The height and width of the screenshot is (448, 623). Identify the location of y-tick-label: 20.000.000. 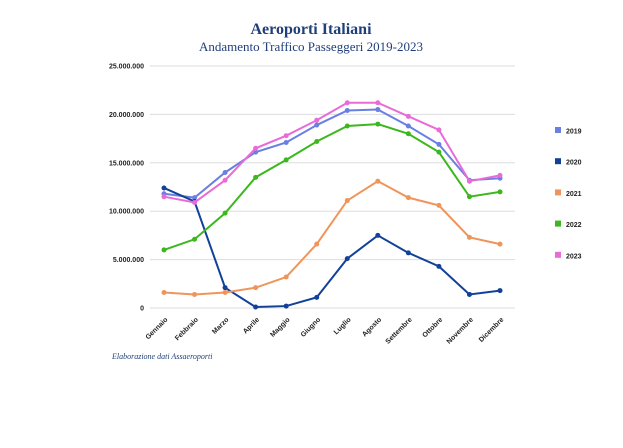
(126, 115).